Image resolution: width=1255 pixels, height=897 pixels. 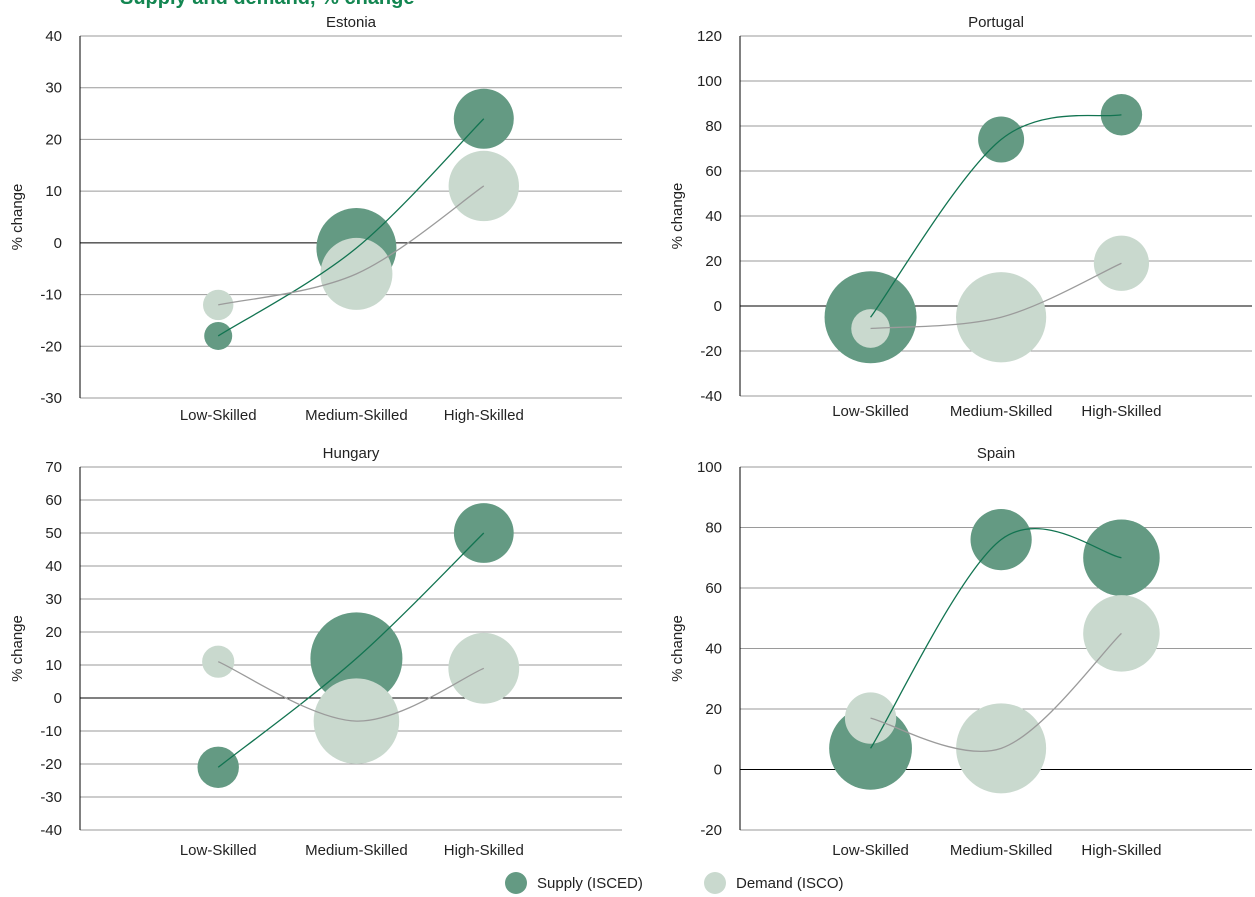 What do you see at coordinates (996, 22) in the screenshot?
I see `chart-title: Portugal` at bounding box center [996, 22].